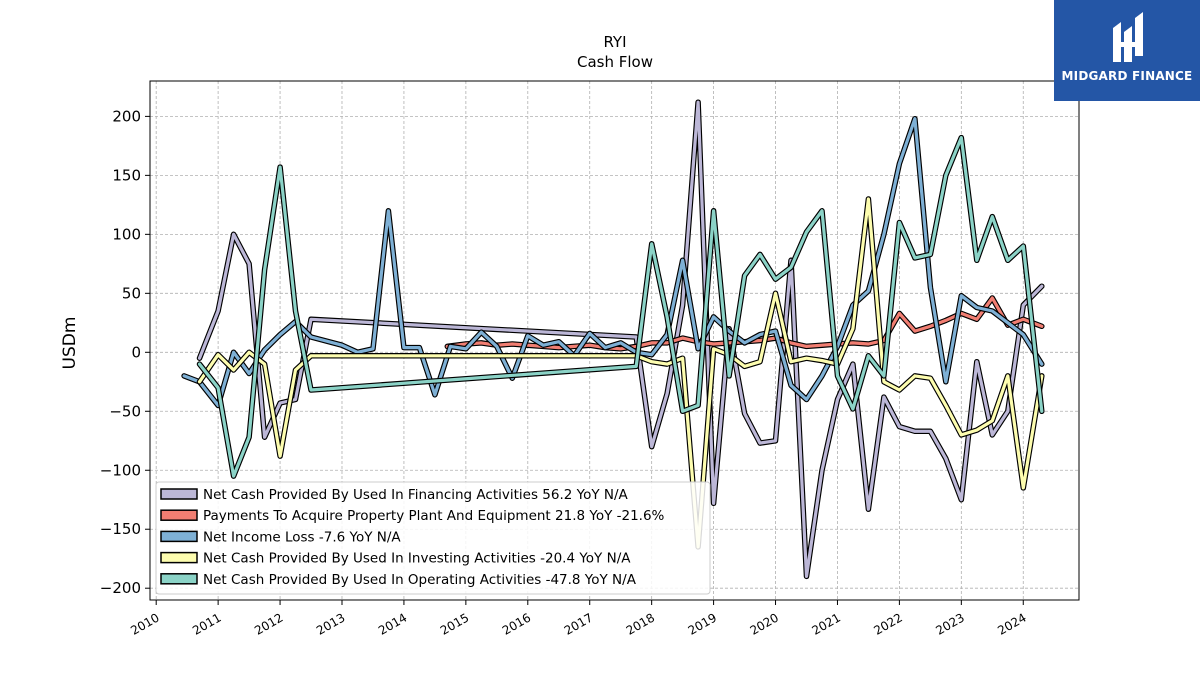  I want to click on x-tick-label: 2021, so click(826, 623).